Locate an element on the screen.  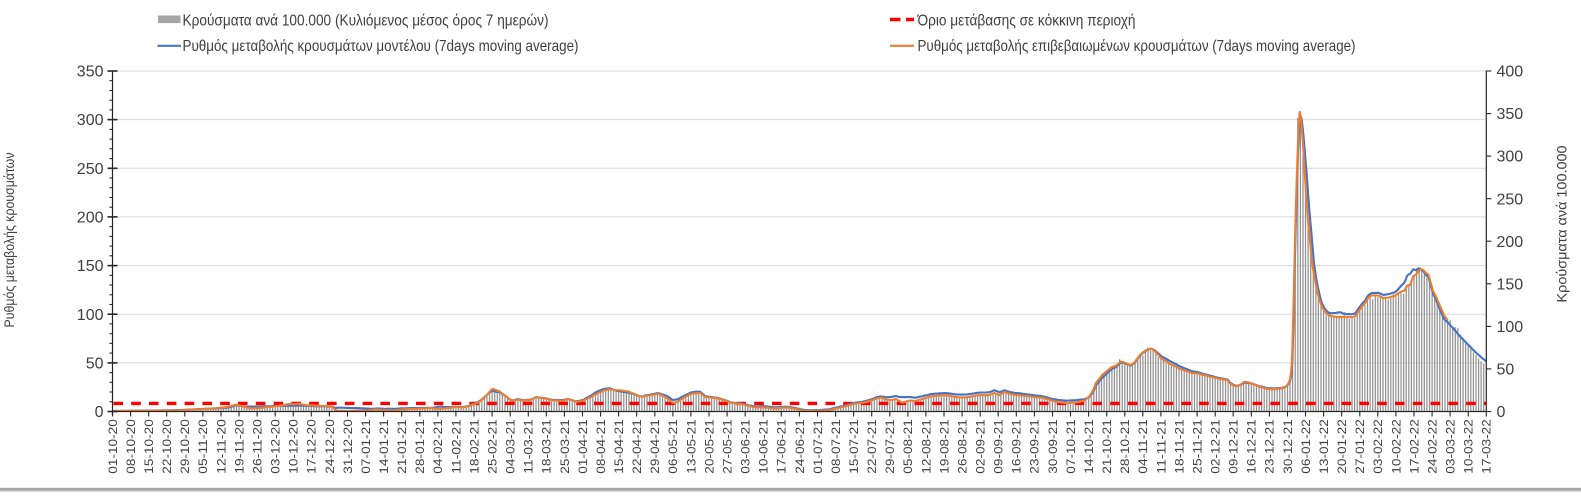
svg-text: 25-02-21 is located at coordinates (493, 446).